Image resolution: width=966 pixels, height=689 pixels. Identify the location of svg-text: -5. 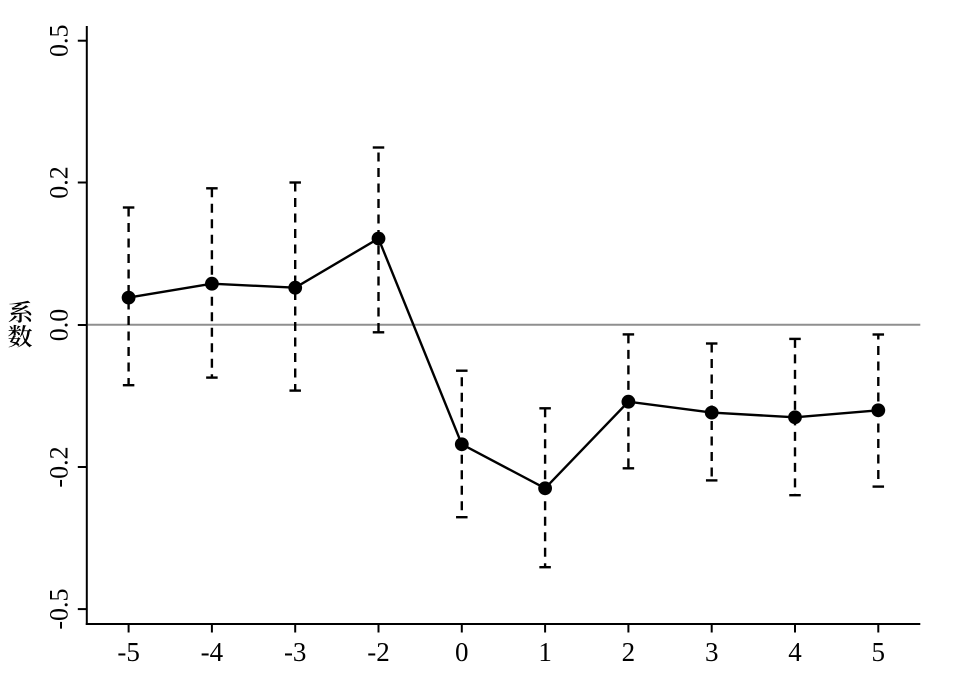
(128, 652).